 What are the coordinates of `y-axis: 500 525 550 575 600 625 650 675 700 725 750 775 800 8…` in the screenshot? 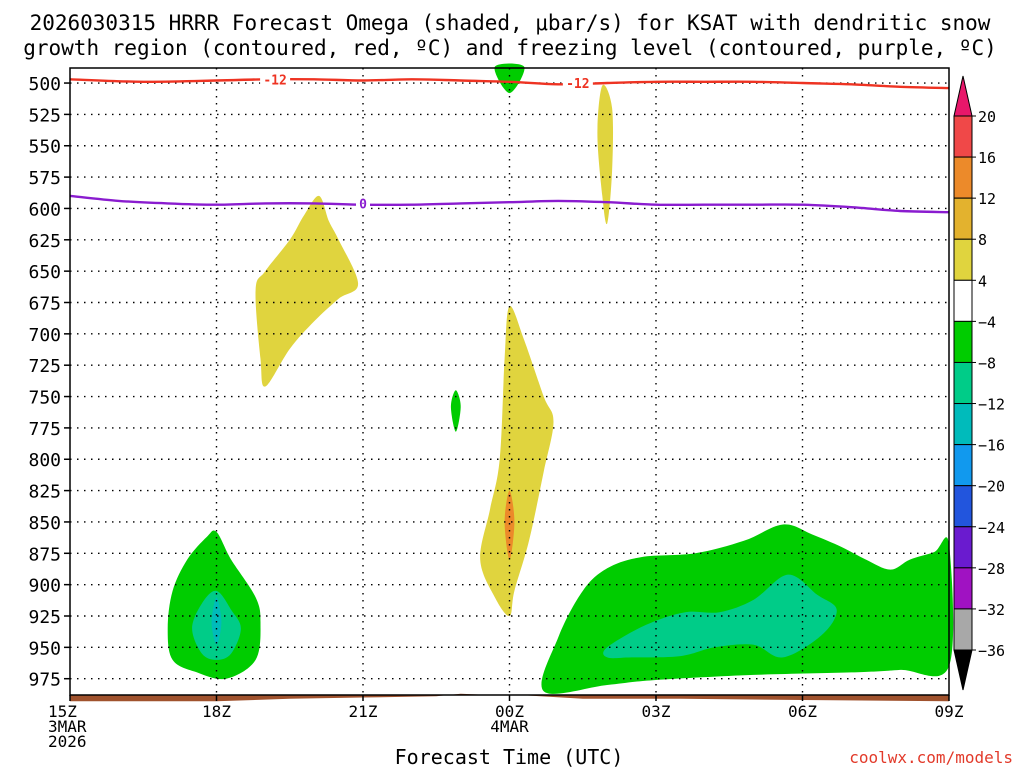 It's located at (49, 382).